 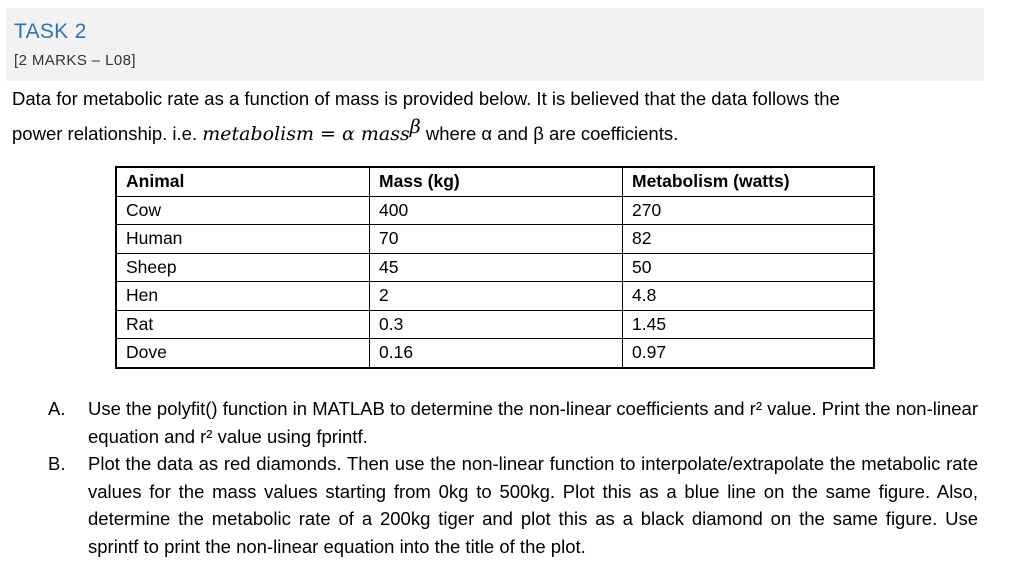 What do you see at coordinates (748, 210) in the screenshot?
I see `cell-metabolism: 270` at bounding box center [748, 210].